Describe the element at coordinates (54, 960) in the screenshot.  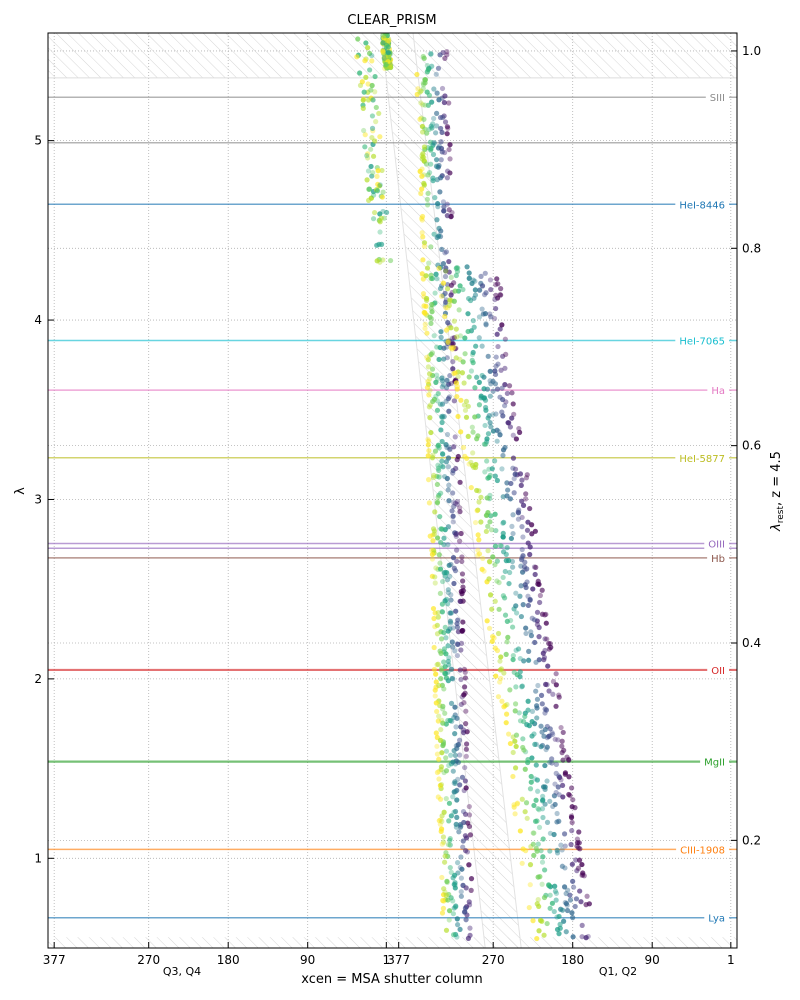
I see `x-tick-label: 377` at that location.